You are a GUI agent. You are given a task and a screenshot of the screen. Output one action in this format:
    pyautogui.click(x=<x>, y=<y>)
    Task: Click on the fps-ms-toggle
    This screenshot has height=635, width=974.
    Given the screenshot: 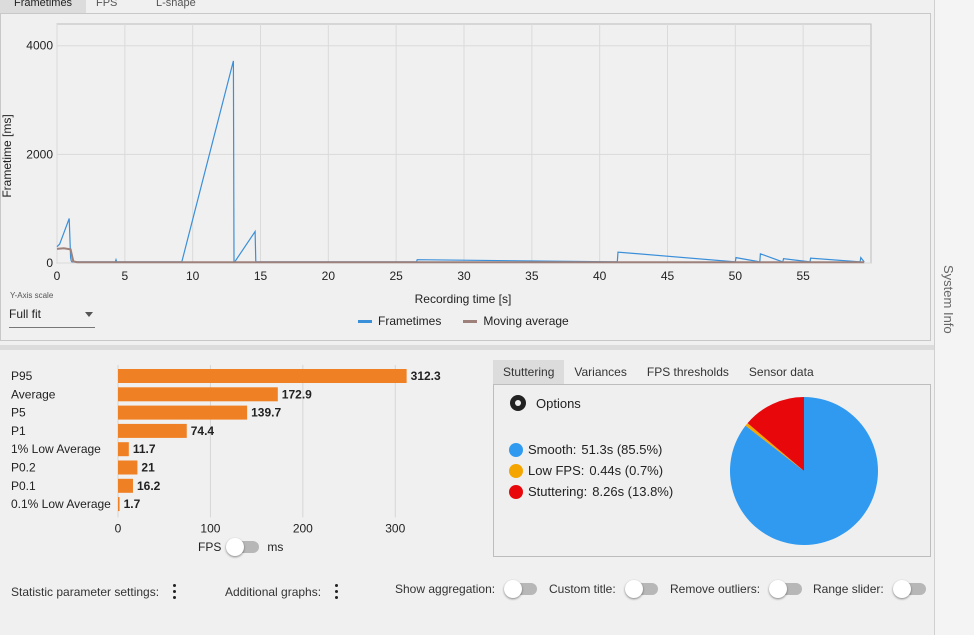 What is the action you would take?
    pyautogui.click(x=243, y=547)
    